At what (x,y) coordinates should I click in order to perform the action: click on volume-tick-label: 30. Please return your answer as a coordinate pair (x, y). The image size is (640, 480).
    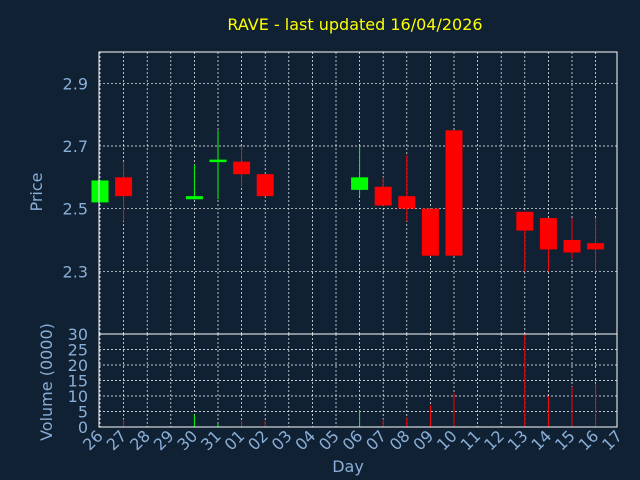
    Looking at the image, I should click on (78, 334).